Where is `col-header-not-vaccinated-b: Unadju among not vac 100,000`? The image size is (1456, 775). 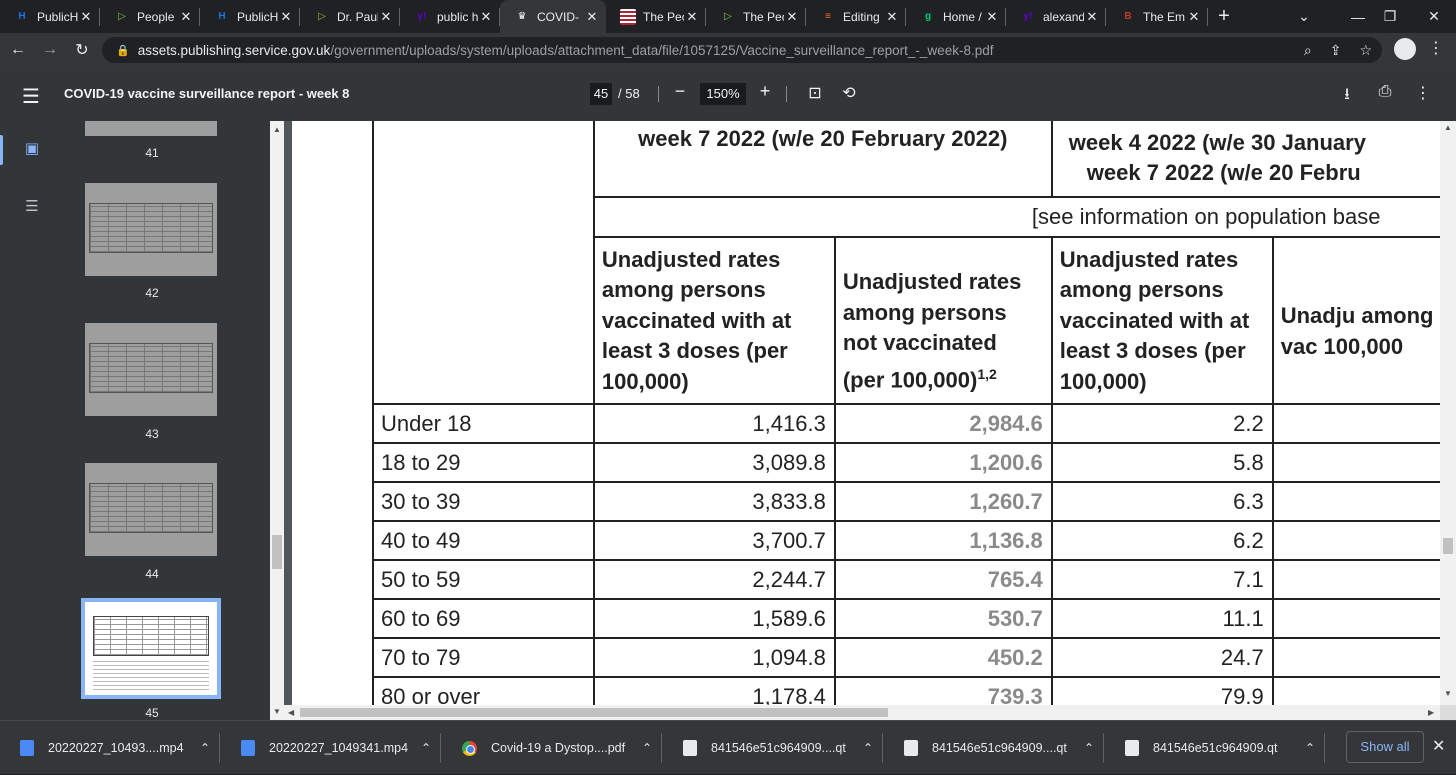
col-header-not-vaccinated-b: Unadju among not vac 100,000 is located at coordinates (1355, 320).